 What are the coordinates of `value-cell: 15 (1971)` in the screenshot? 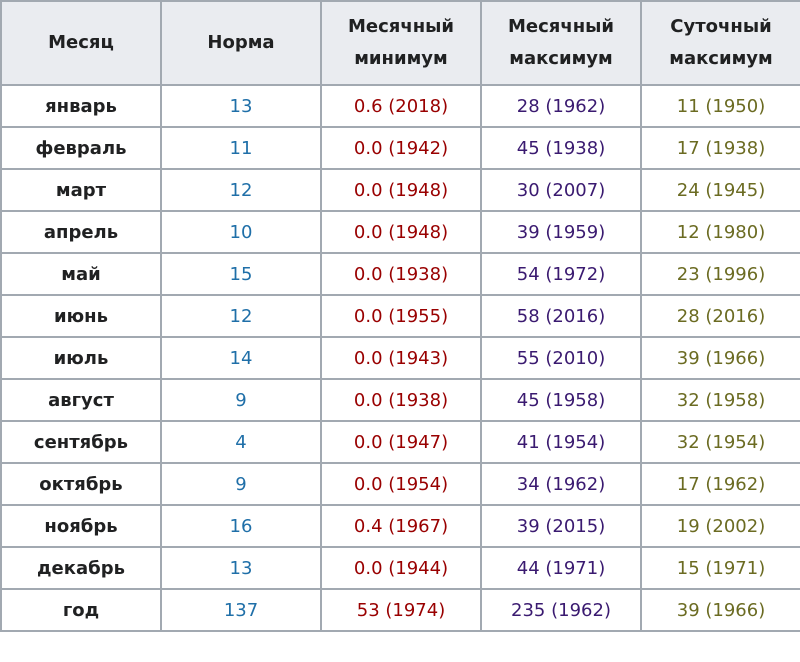 It's located at (720, 568).